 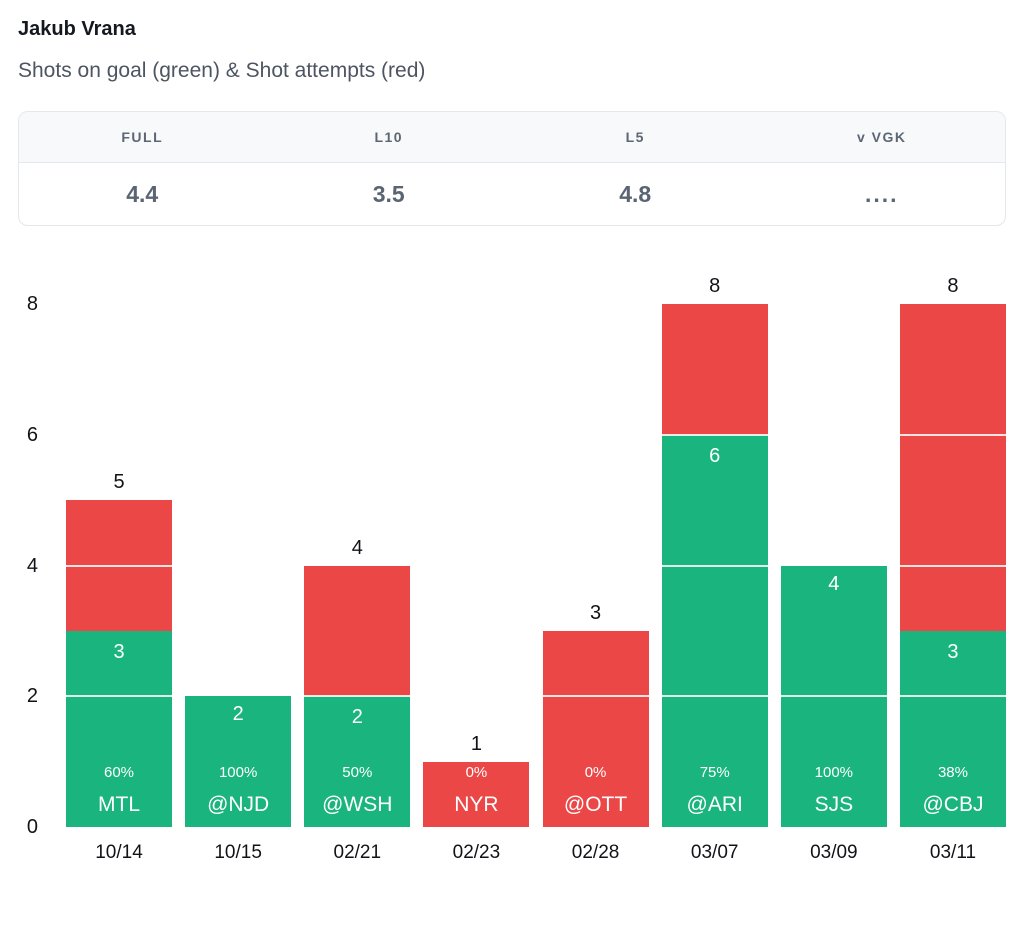 What do you see at coordinates (635, 137) in the screenshot?
I see `stats-header-l5: L5` at bounding box center [635, 137].